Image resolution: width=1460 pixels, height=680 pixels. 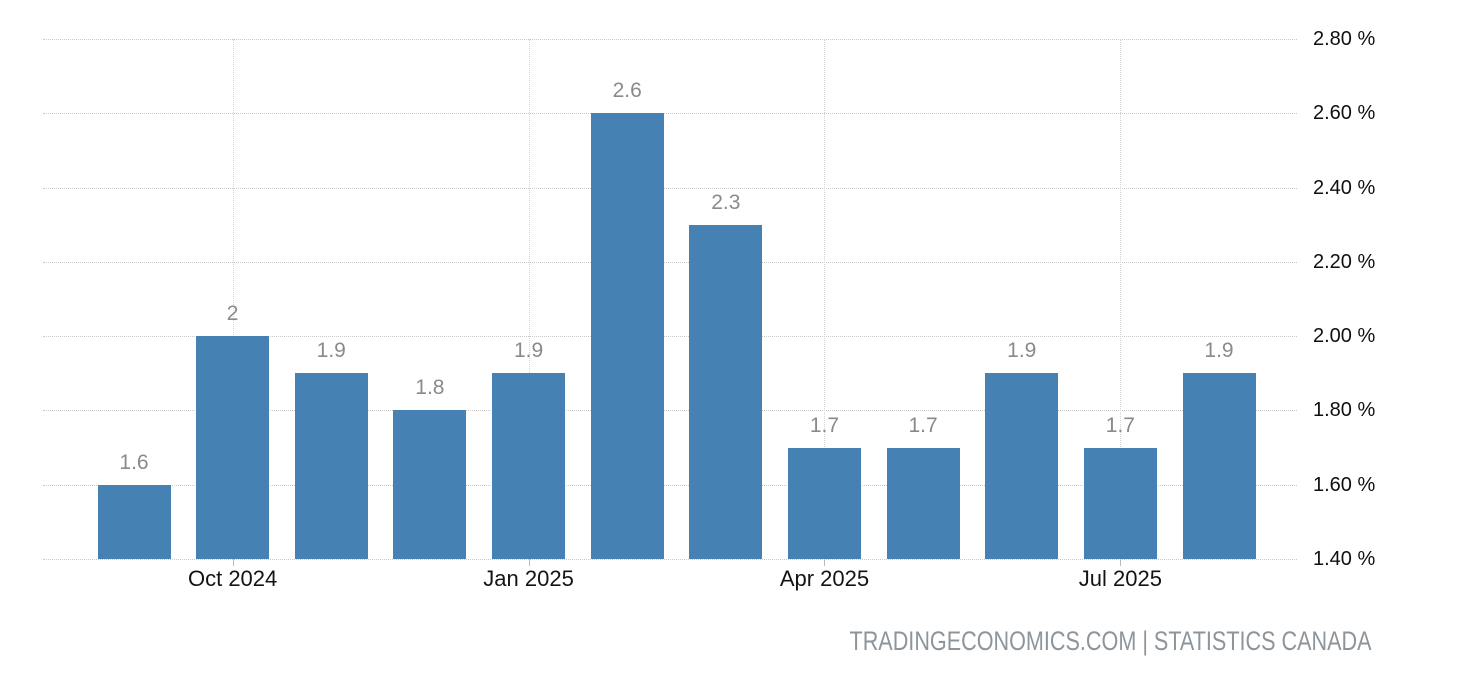 What do you see at coordinates (824, 578) in the screenshot?
I see `x-axis-label: Apr 2025` at bounding box center [824, 578].